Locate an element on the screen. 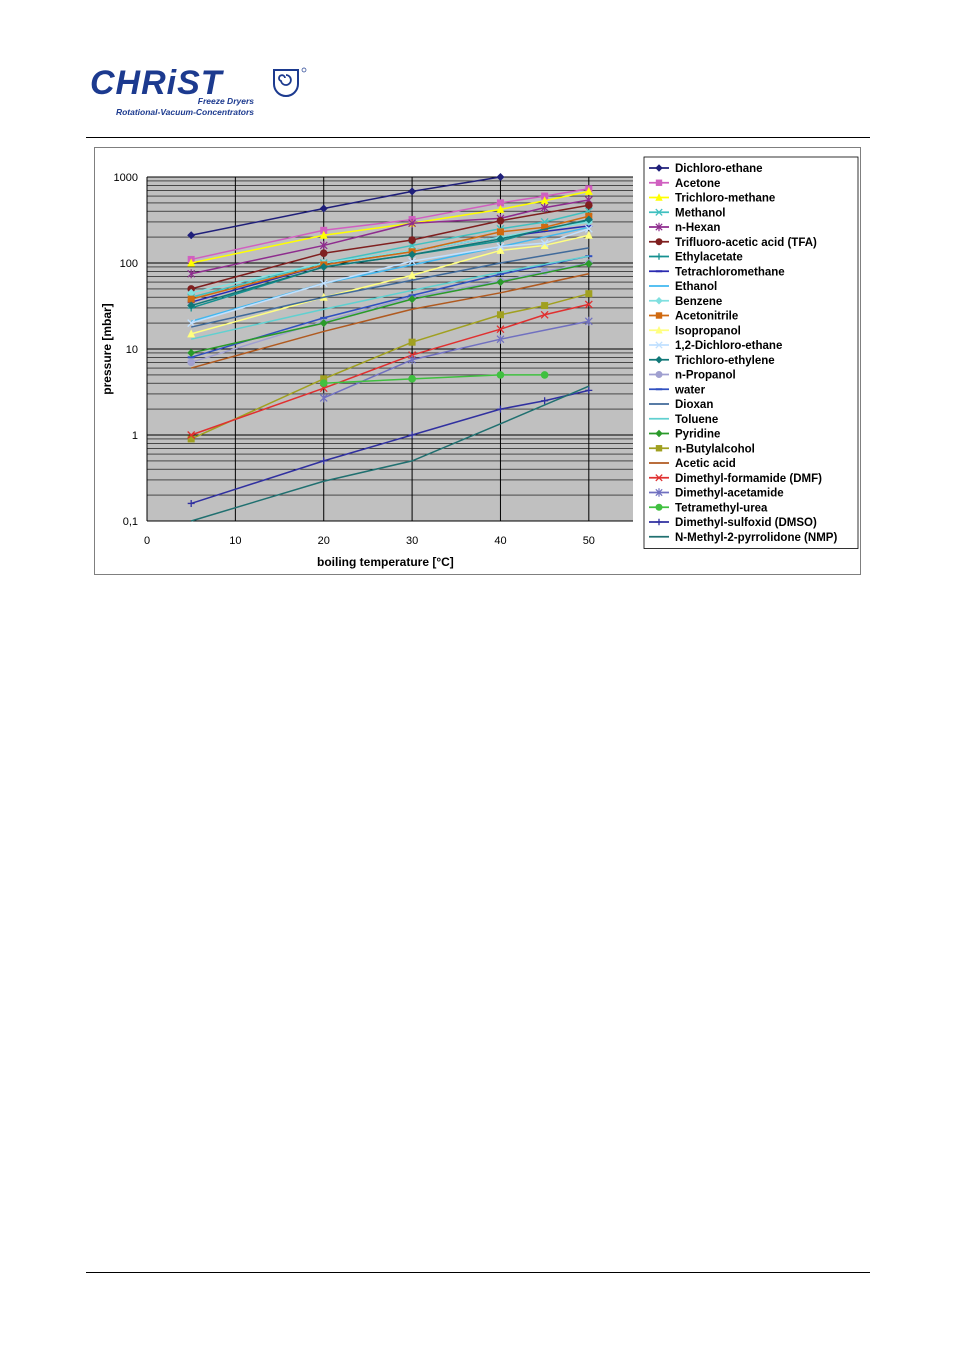 Image resolution: width=954 pixels, height=1350 pixels. legend-label: Dimethyl-acetamide is located at coordinates (729, 494).